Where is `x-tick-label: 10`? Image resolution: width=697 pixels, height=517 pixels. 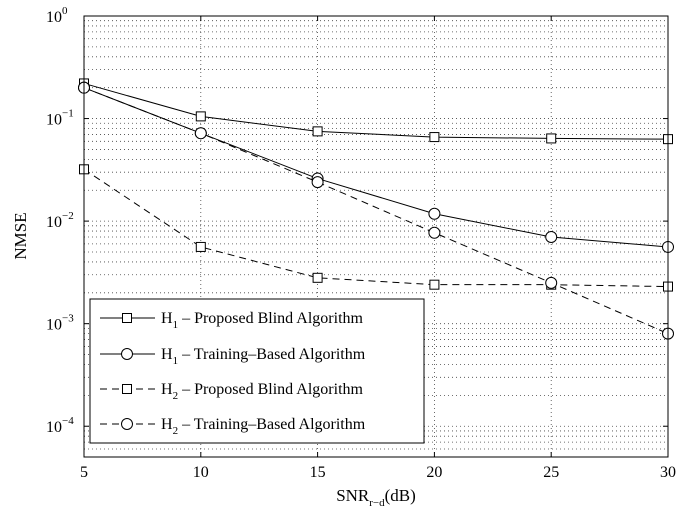
x-tick-label: 10 is located at coordinates (201, 472).